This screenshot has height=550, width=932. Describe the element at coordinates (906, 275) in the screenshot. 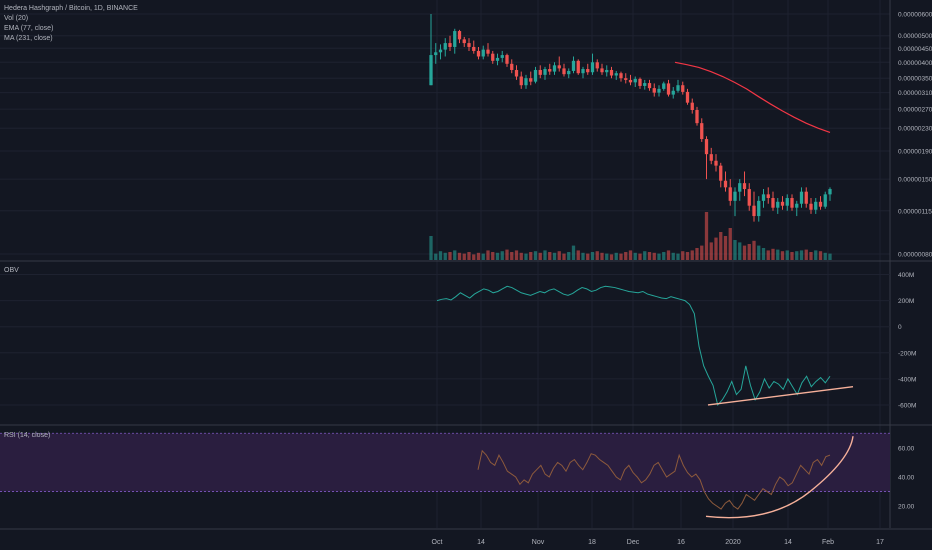

I see `obv-tick-label: 400M` at that location.